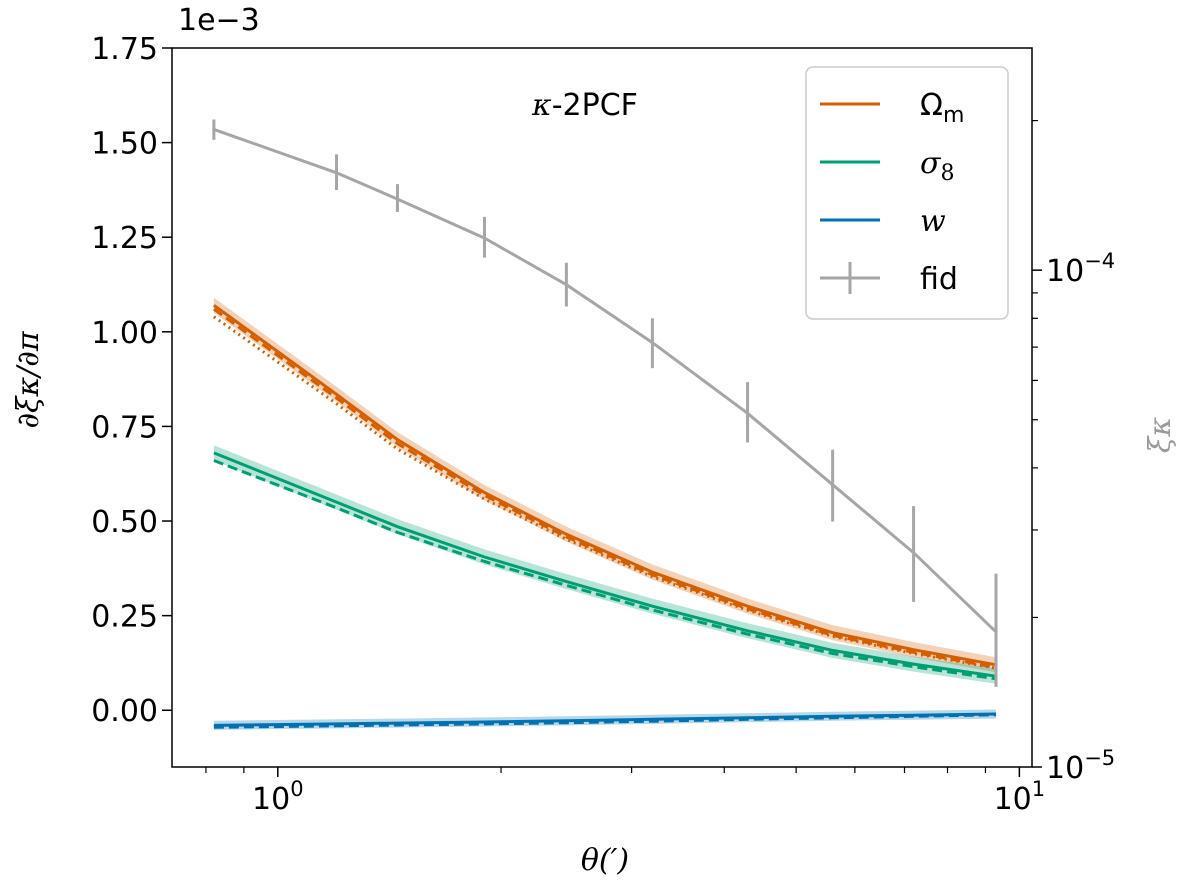  Describe the element at coordinates (124, 711) in the screenshot. I see `y-tick-label: 0.00` at that location.